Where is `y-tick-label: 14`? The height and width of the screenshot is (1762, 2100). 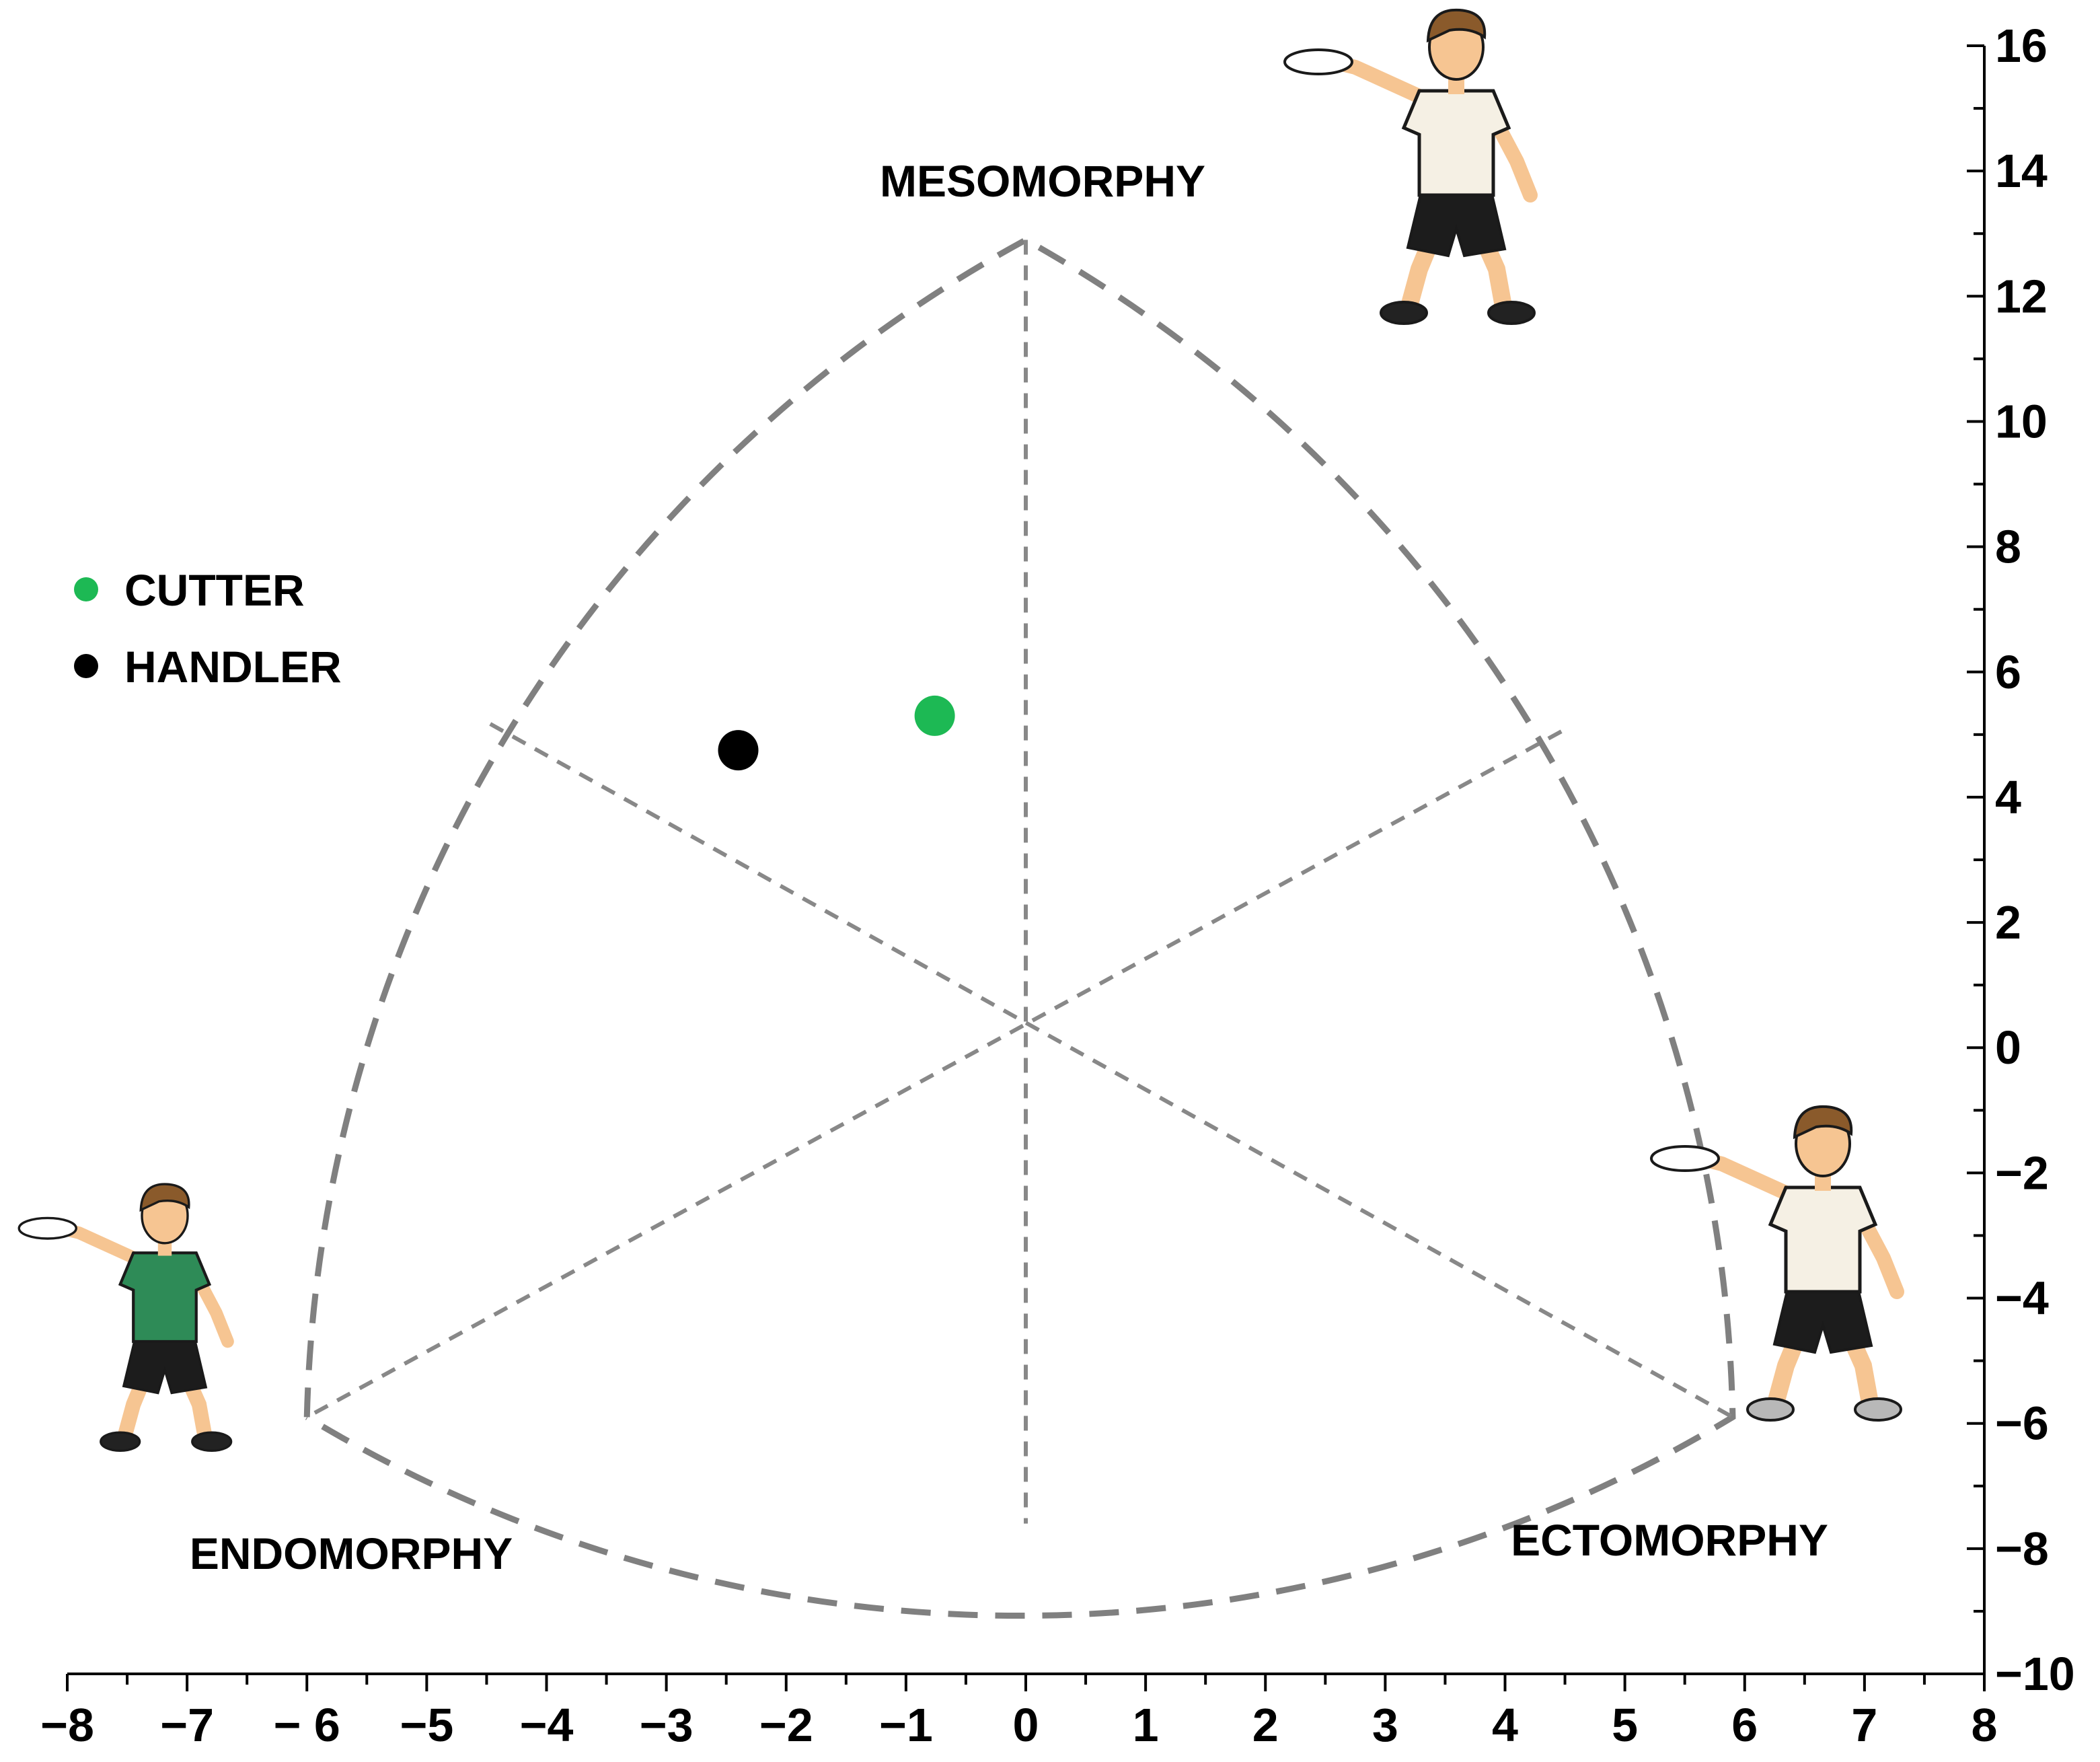
y-tick-label: 14 is located at coordinates (2022, 171).